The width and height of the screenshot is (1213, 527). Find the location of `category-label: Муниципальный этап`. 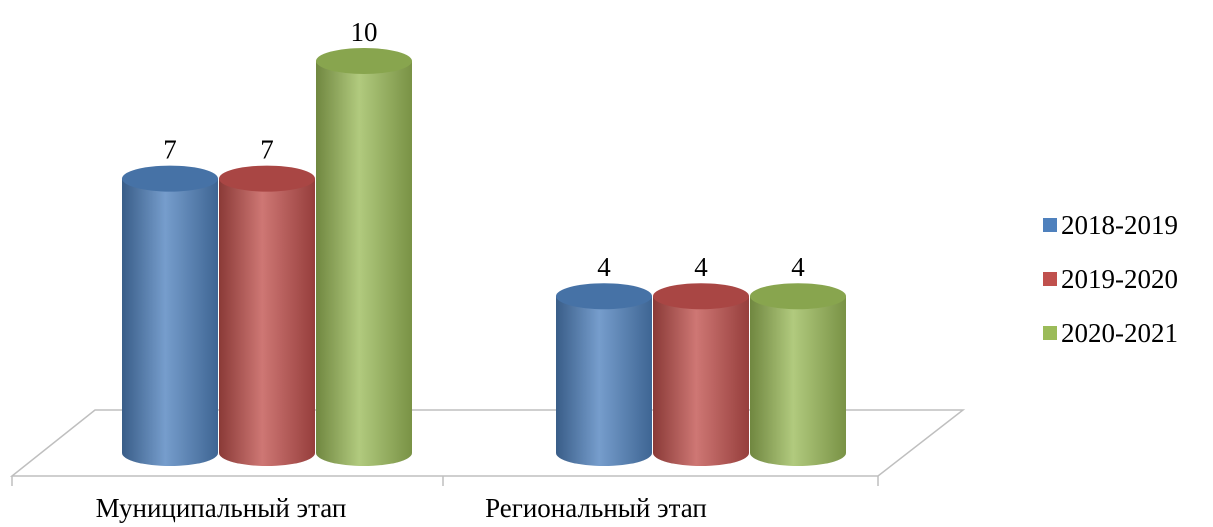

category-label: Муниципальный этап is located at coordinates (221, 508).